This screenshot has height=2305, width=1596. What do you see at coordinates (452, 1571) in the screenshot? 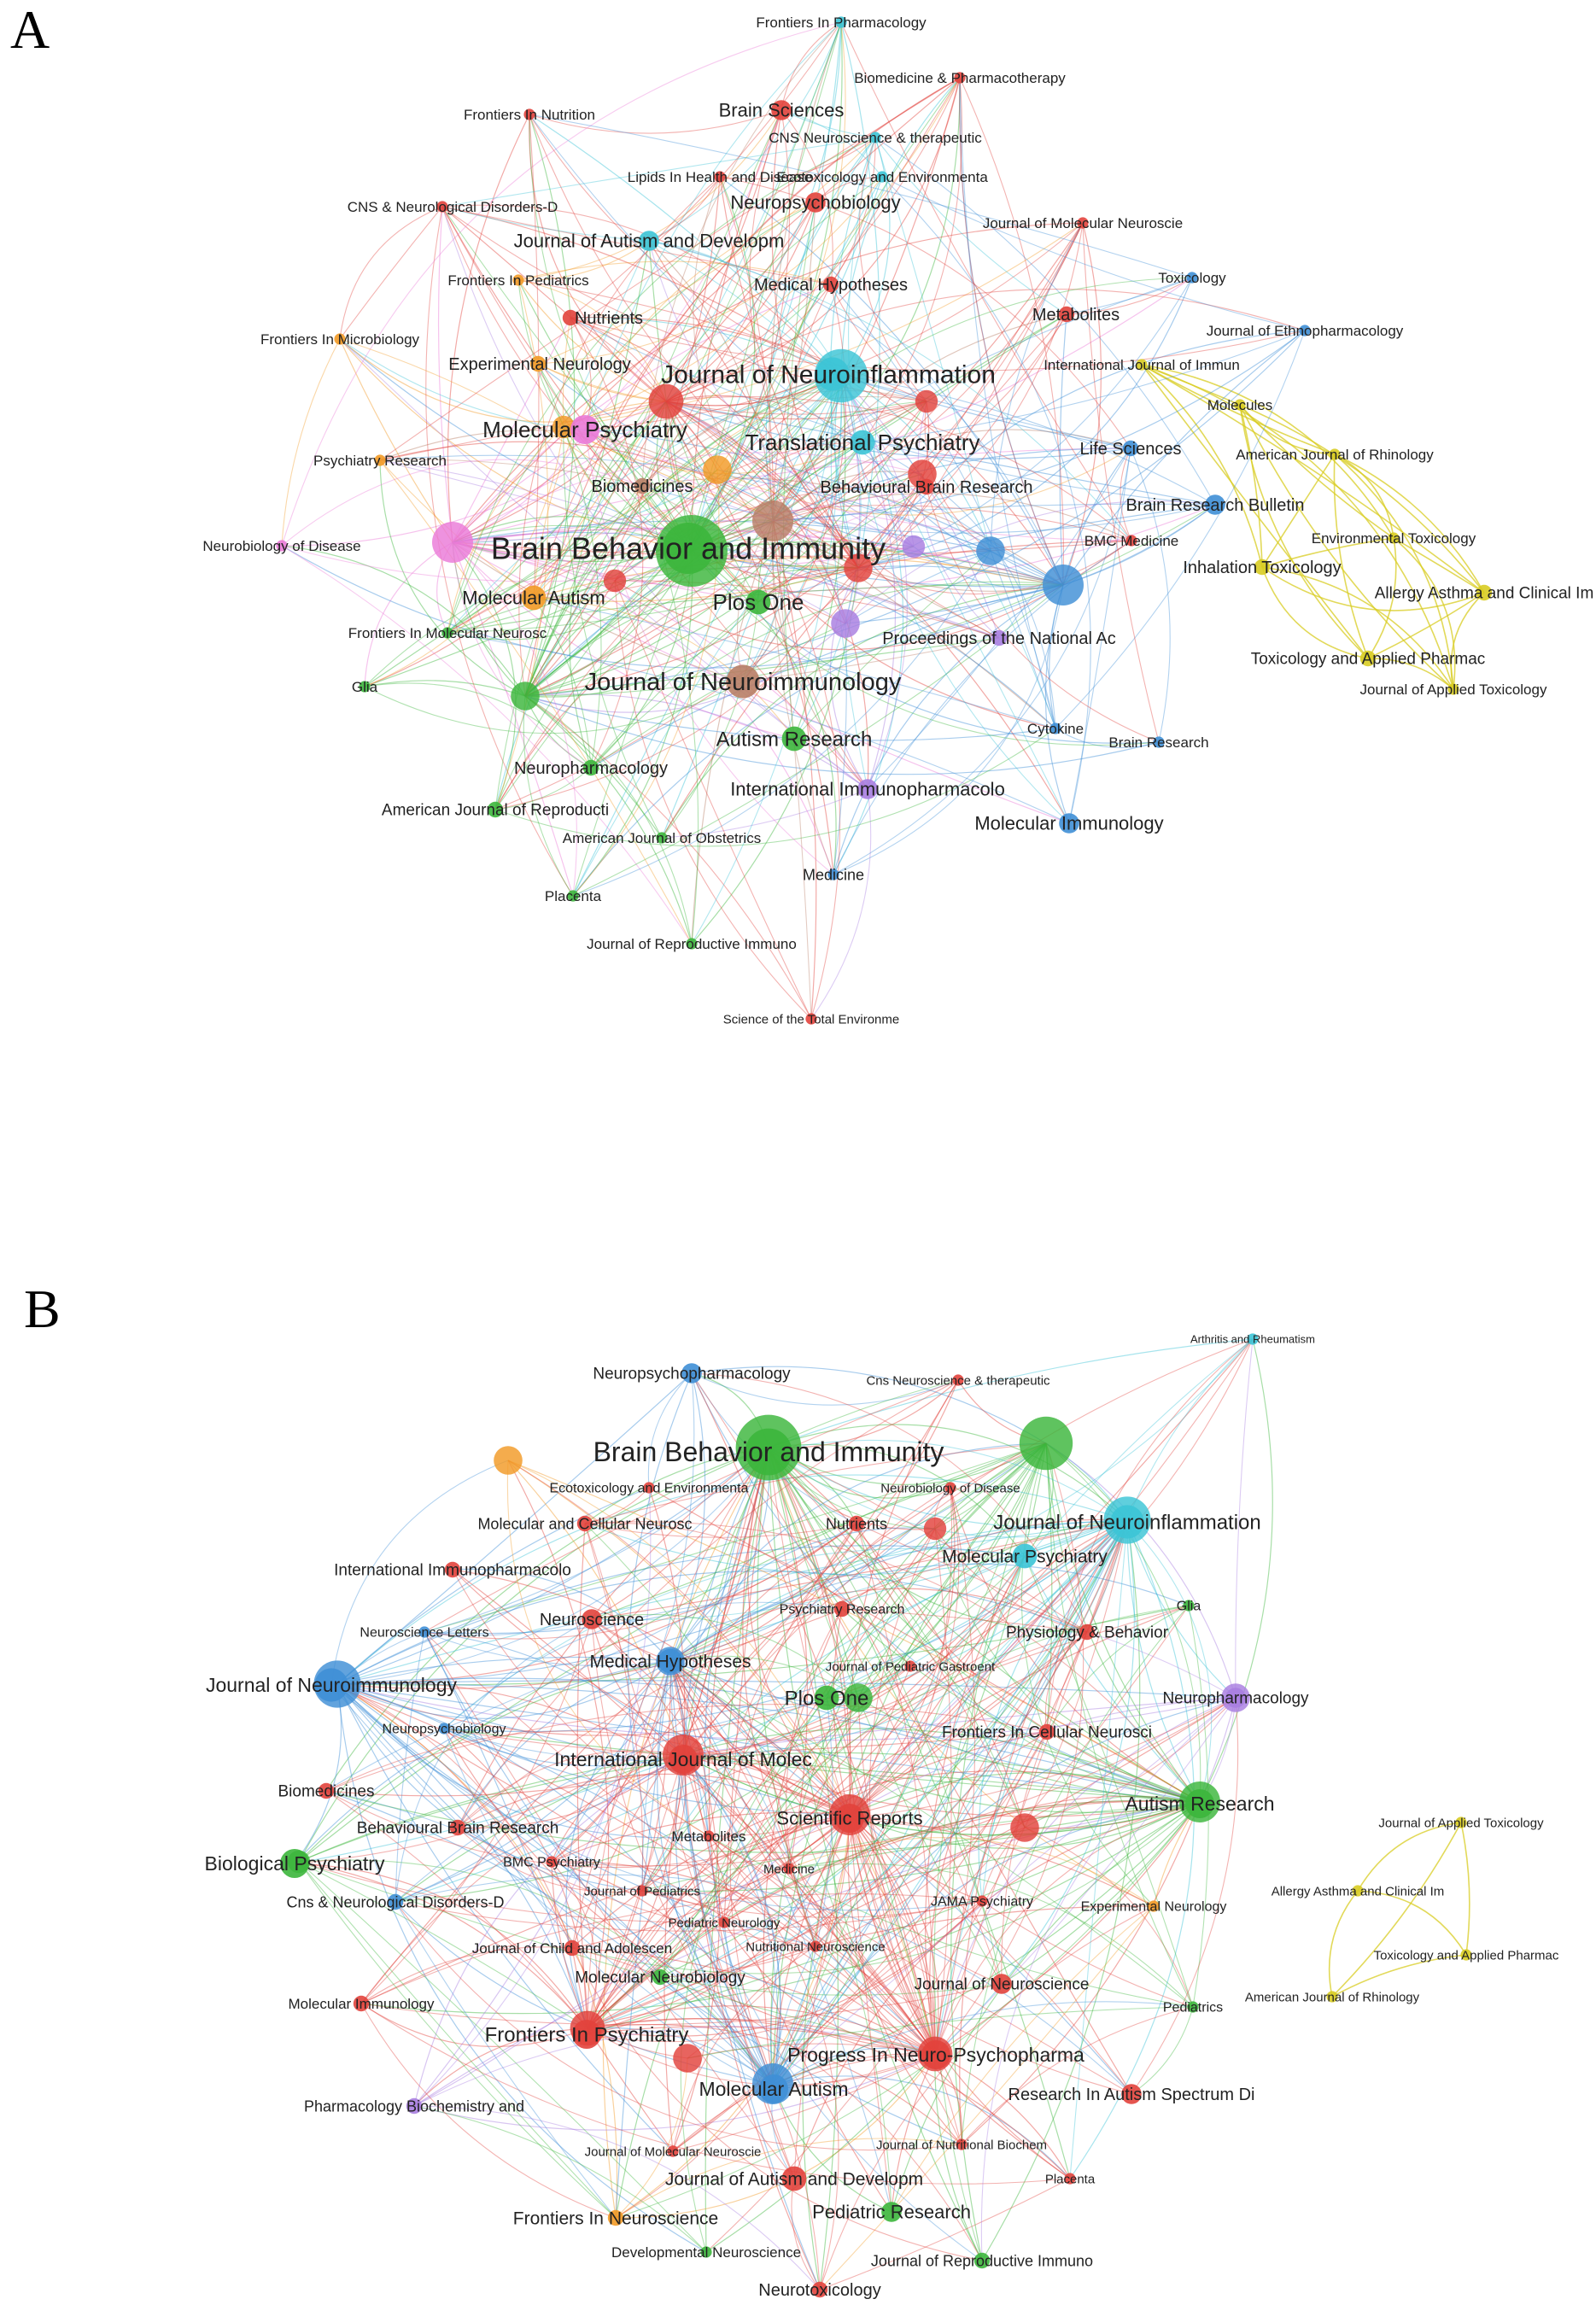
I see `journal-label: International Immunopharmacolo` at bounding box center [452, 1571].